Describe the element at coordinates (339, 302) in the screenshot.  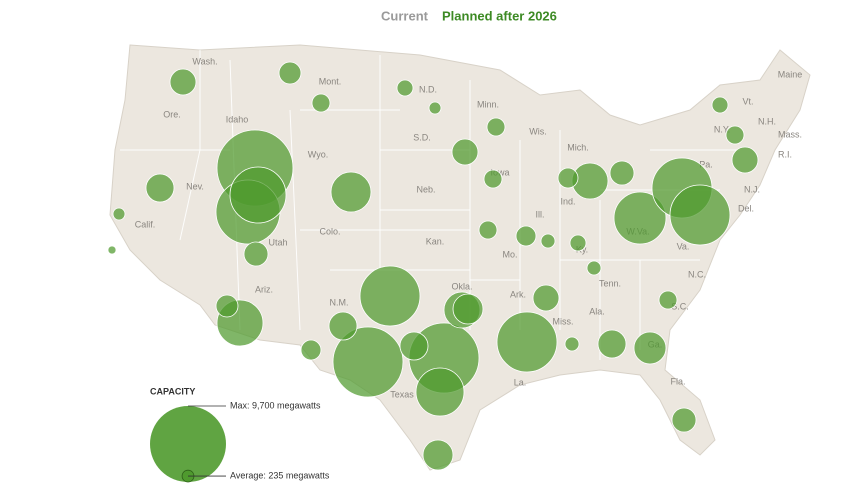
I see `state-label: N.M.` at that location.